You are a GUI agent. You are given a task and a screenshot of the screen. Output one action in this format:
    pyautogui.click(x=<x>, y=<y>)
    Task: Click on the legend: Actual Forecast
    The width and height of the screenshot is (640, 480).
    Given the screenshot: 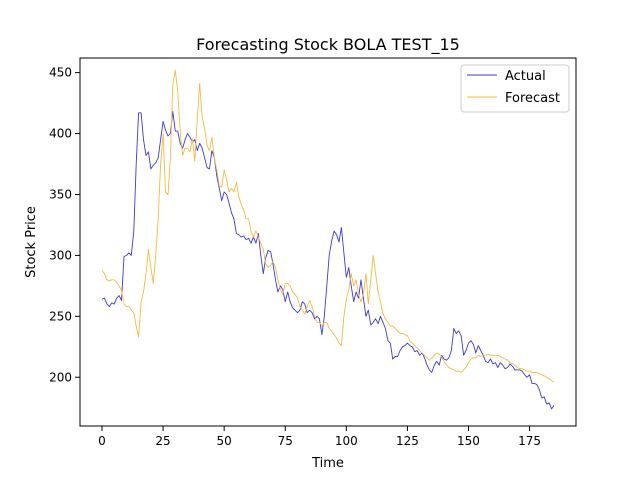 What is the action you would take?
    pyautogui.click(x=515, y=88)
    